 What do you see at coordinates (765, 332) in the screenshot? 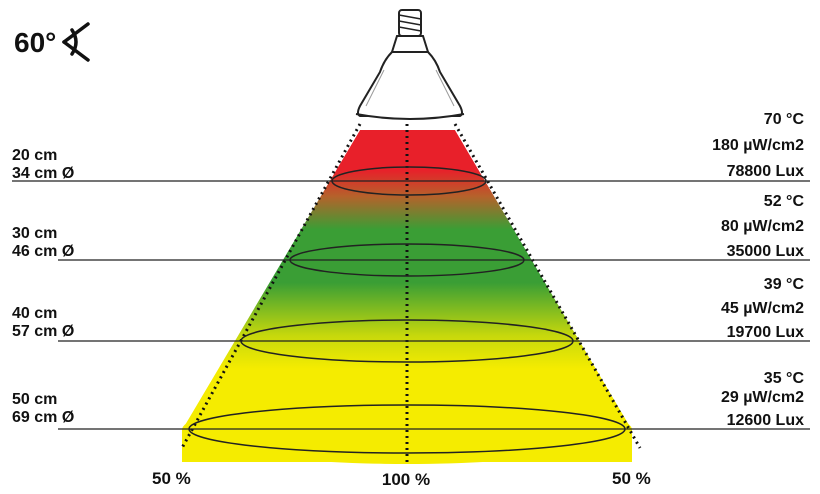
I see `level-lux: 19700 Lux` at bounding box center [765, 332].